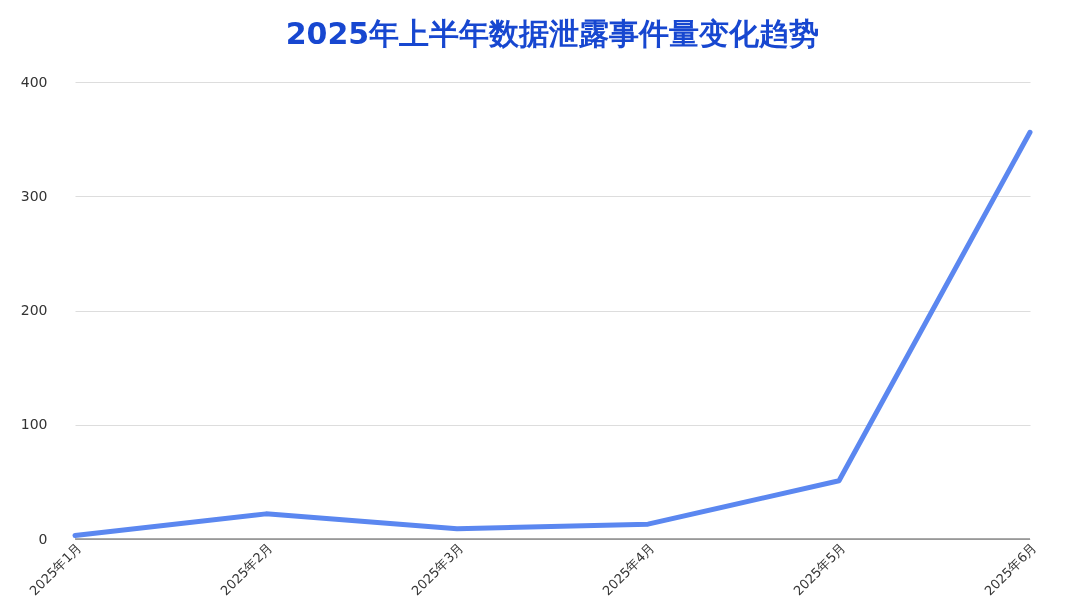 This screenshot has height=608, width=1080. I want to click on y-tick-label: 200, so click(34, 310).